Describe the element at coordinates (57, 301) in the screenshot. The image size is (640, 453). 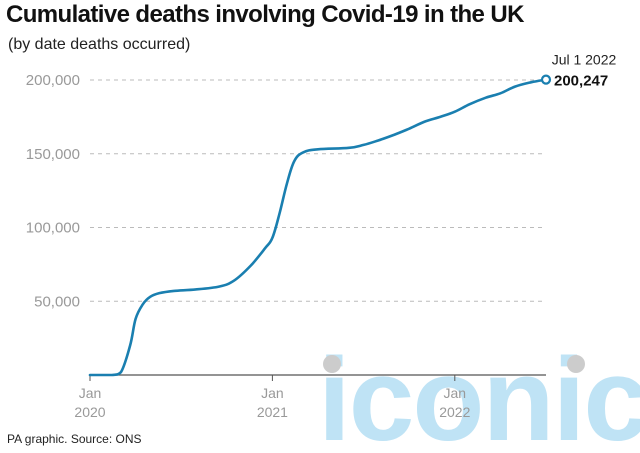
I see `y-tick-label: 50,000` at that location.